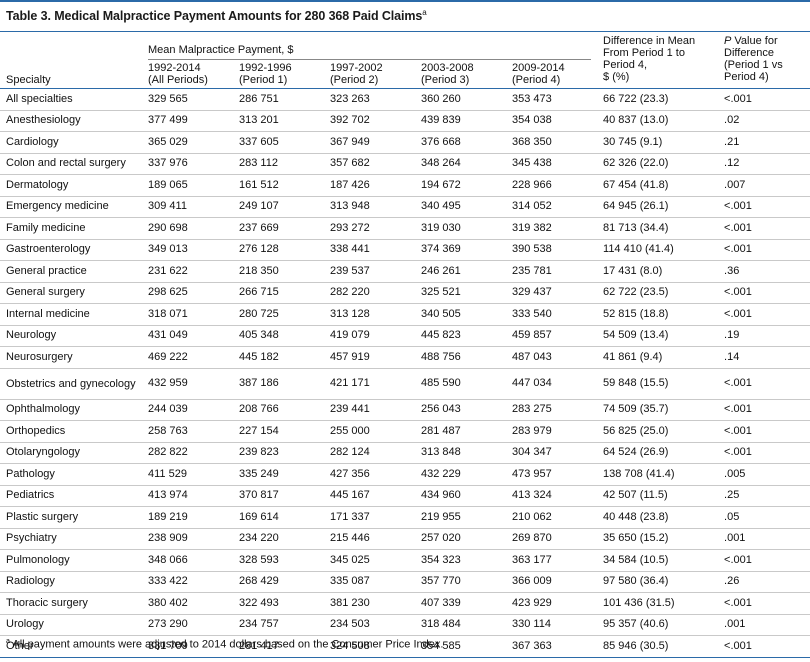 The height and width of the screenshot is (662, 810). What do you see at coordinates (187, 357) in the screenshot?
I see `cell-mean-payment: 469 222` at bounding box center [187, 357].